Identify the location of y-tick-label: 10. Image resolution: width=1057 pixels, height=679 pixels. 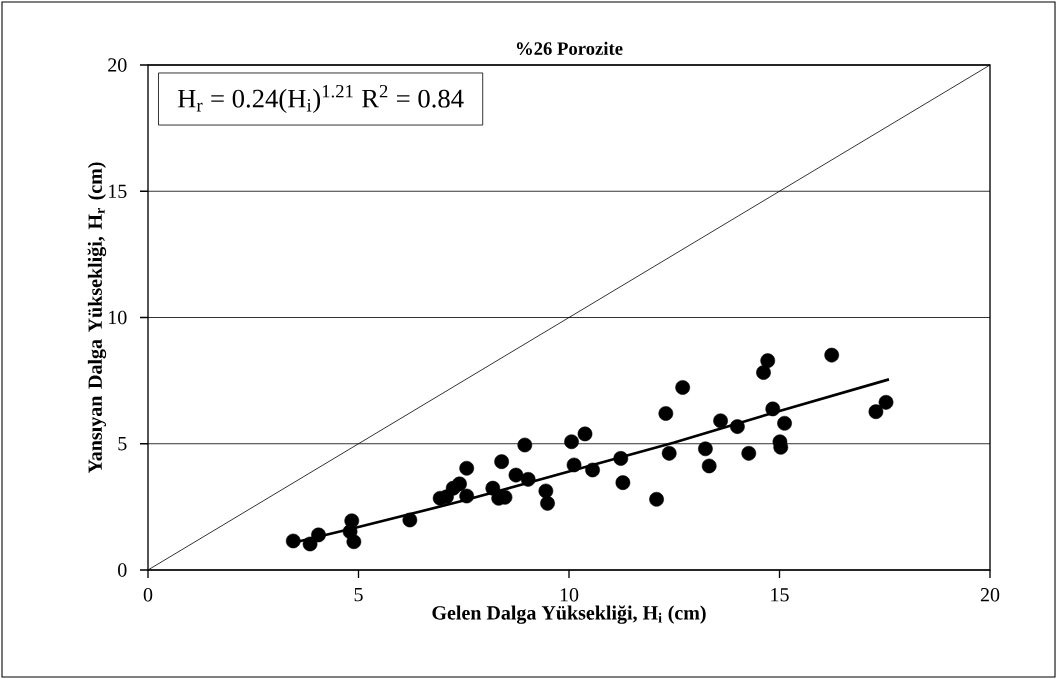
(118, 317).